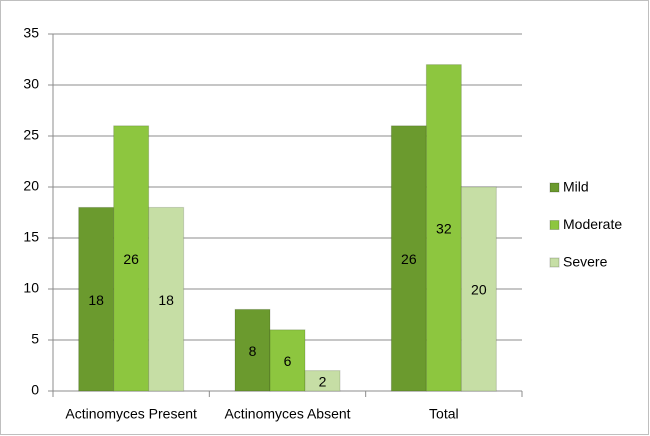 The width and height of the screenshot is (650, 436). I want to click on data-label: 20, so click(479, 290).